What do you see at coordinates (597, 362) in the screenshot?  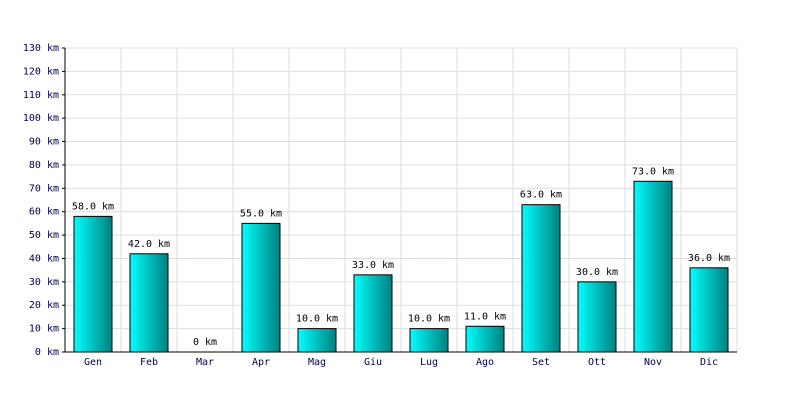 I see `x-tick-label: Ott` at bounding box center [597, 362].